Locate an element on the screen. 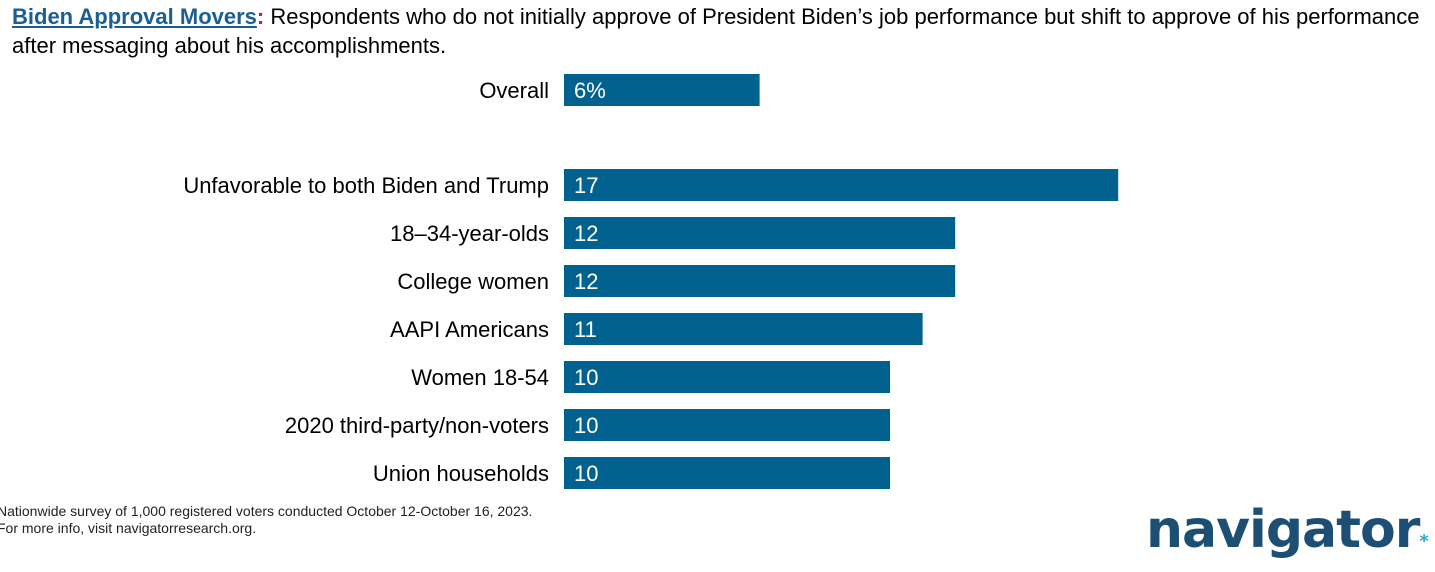  value-label-college-women: 12 is located at coordinates (586, 281).